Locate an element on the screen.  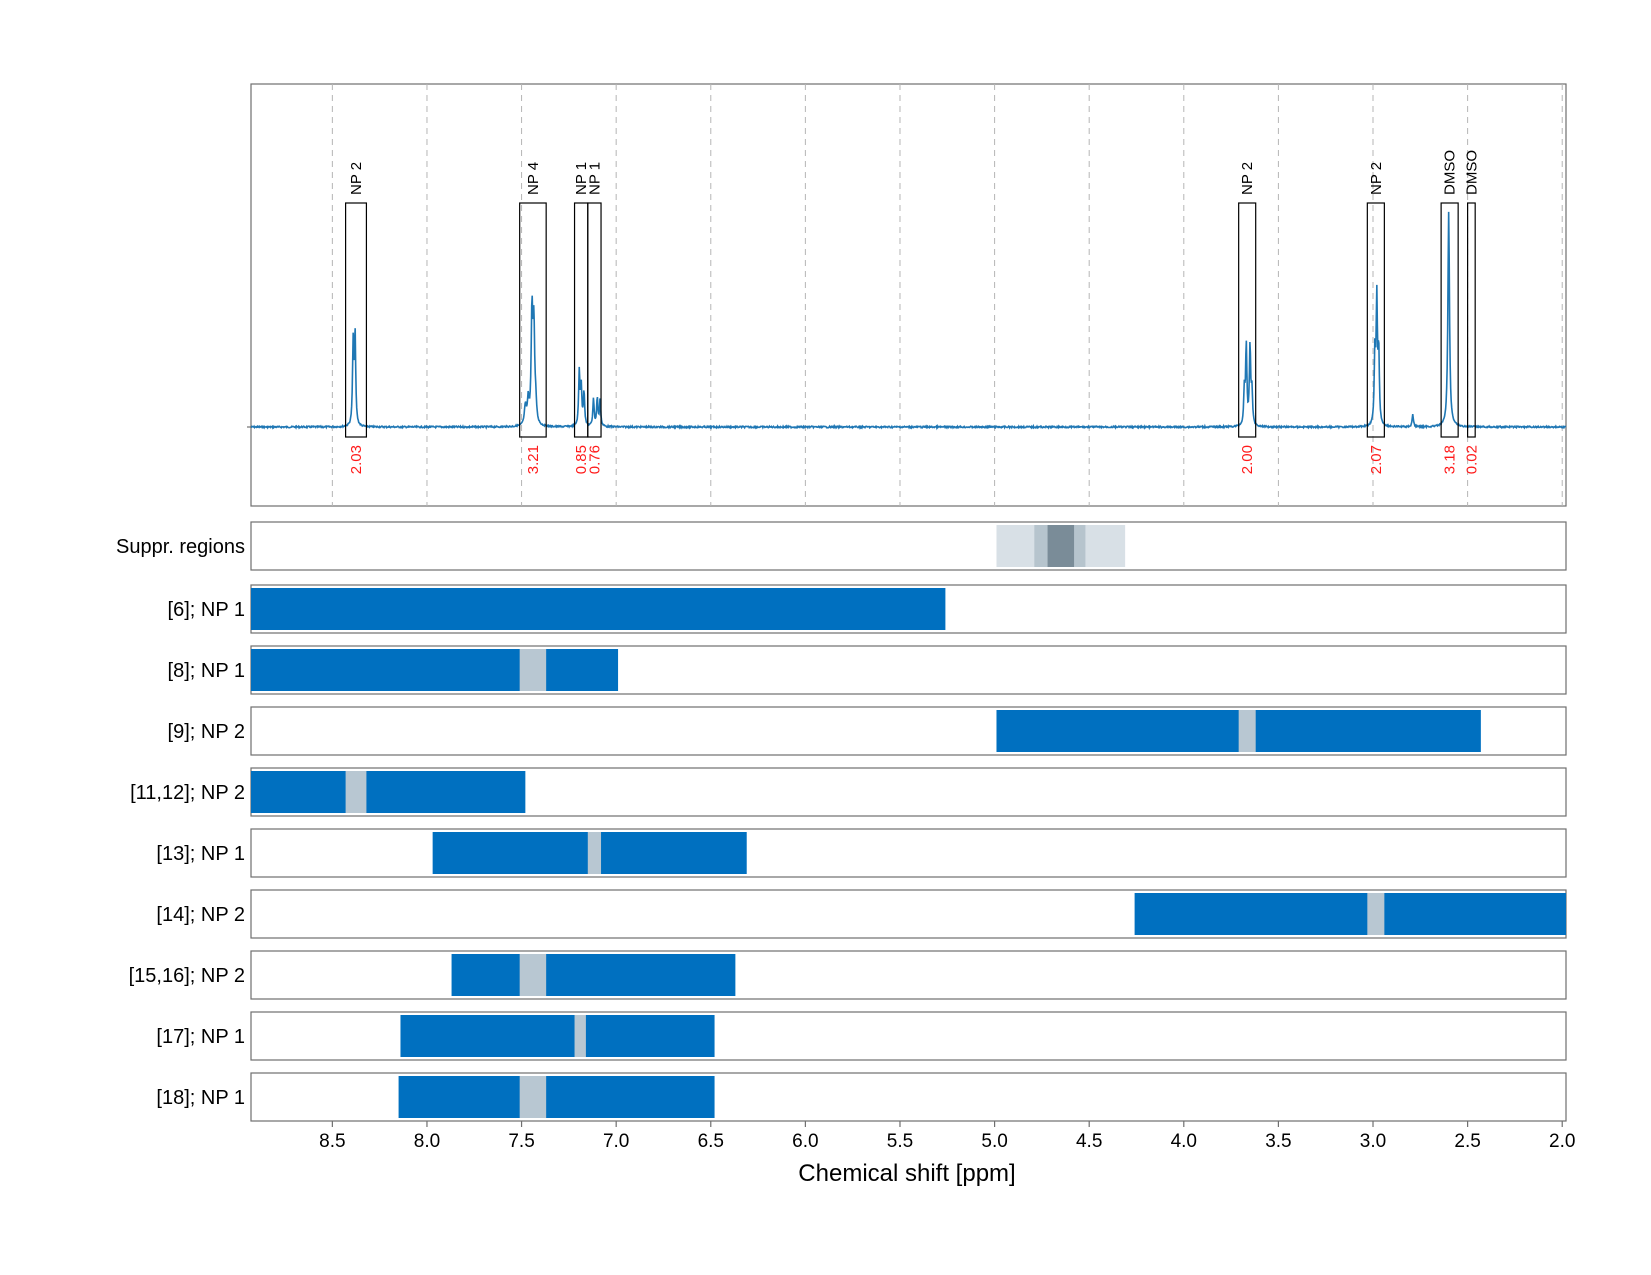
range-row-label: [15,16]; NP 2 is located at coordinates (187, 976).